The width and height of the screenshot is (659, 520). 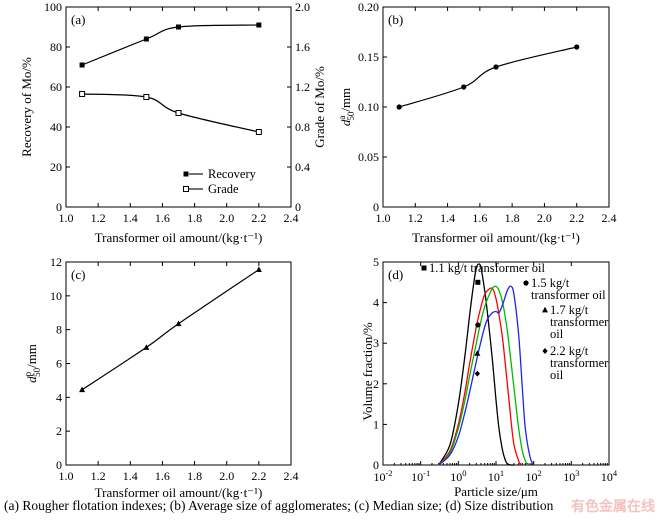 I want to click on y-tick-label: 8, so click(x=59, y=330).